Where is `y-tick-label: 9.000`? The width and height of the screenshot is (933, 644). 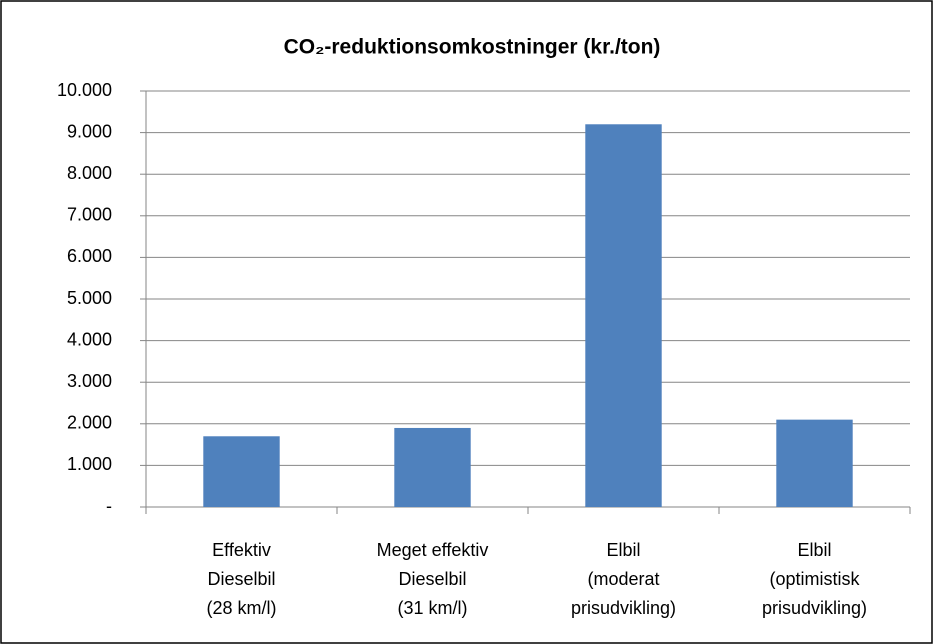 y-tick-label: 9.000 is located at coordinates (89, 131).